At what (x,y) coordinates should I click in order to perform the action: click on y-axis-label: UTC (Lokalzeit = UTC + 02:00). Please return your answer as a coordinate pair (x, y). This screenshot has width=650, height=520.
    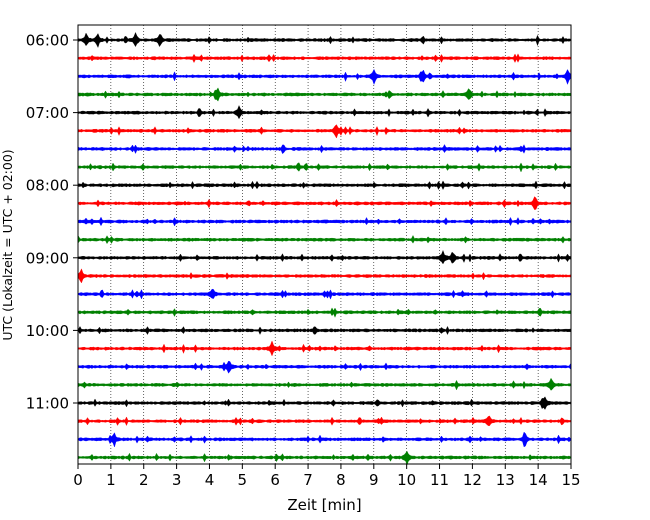
    Looking at the image, I should click on (7, 244).